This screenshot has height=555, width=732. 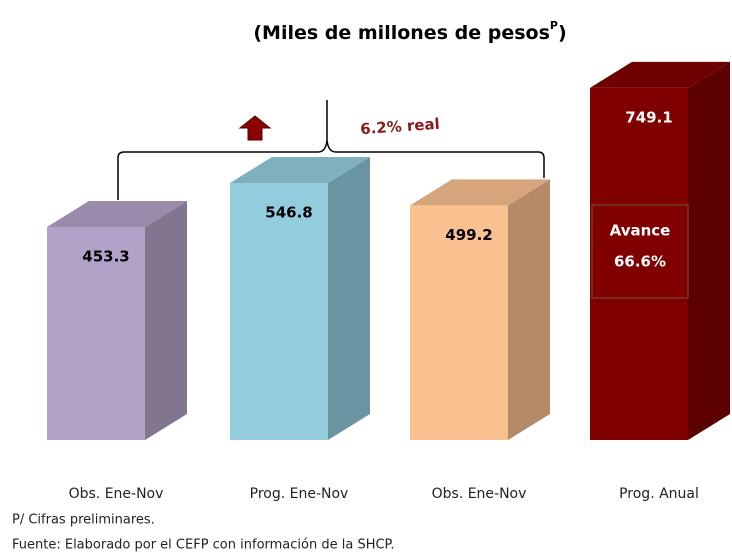 I want to click on x-tick-label: Prog. Ene-Nov, so click(x=299, y=494).